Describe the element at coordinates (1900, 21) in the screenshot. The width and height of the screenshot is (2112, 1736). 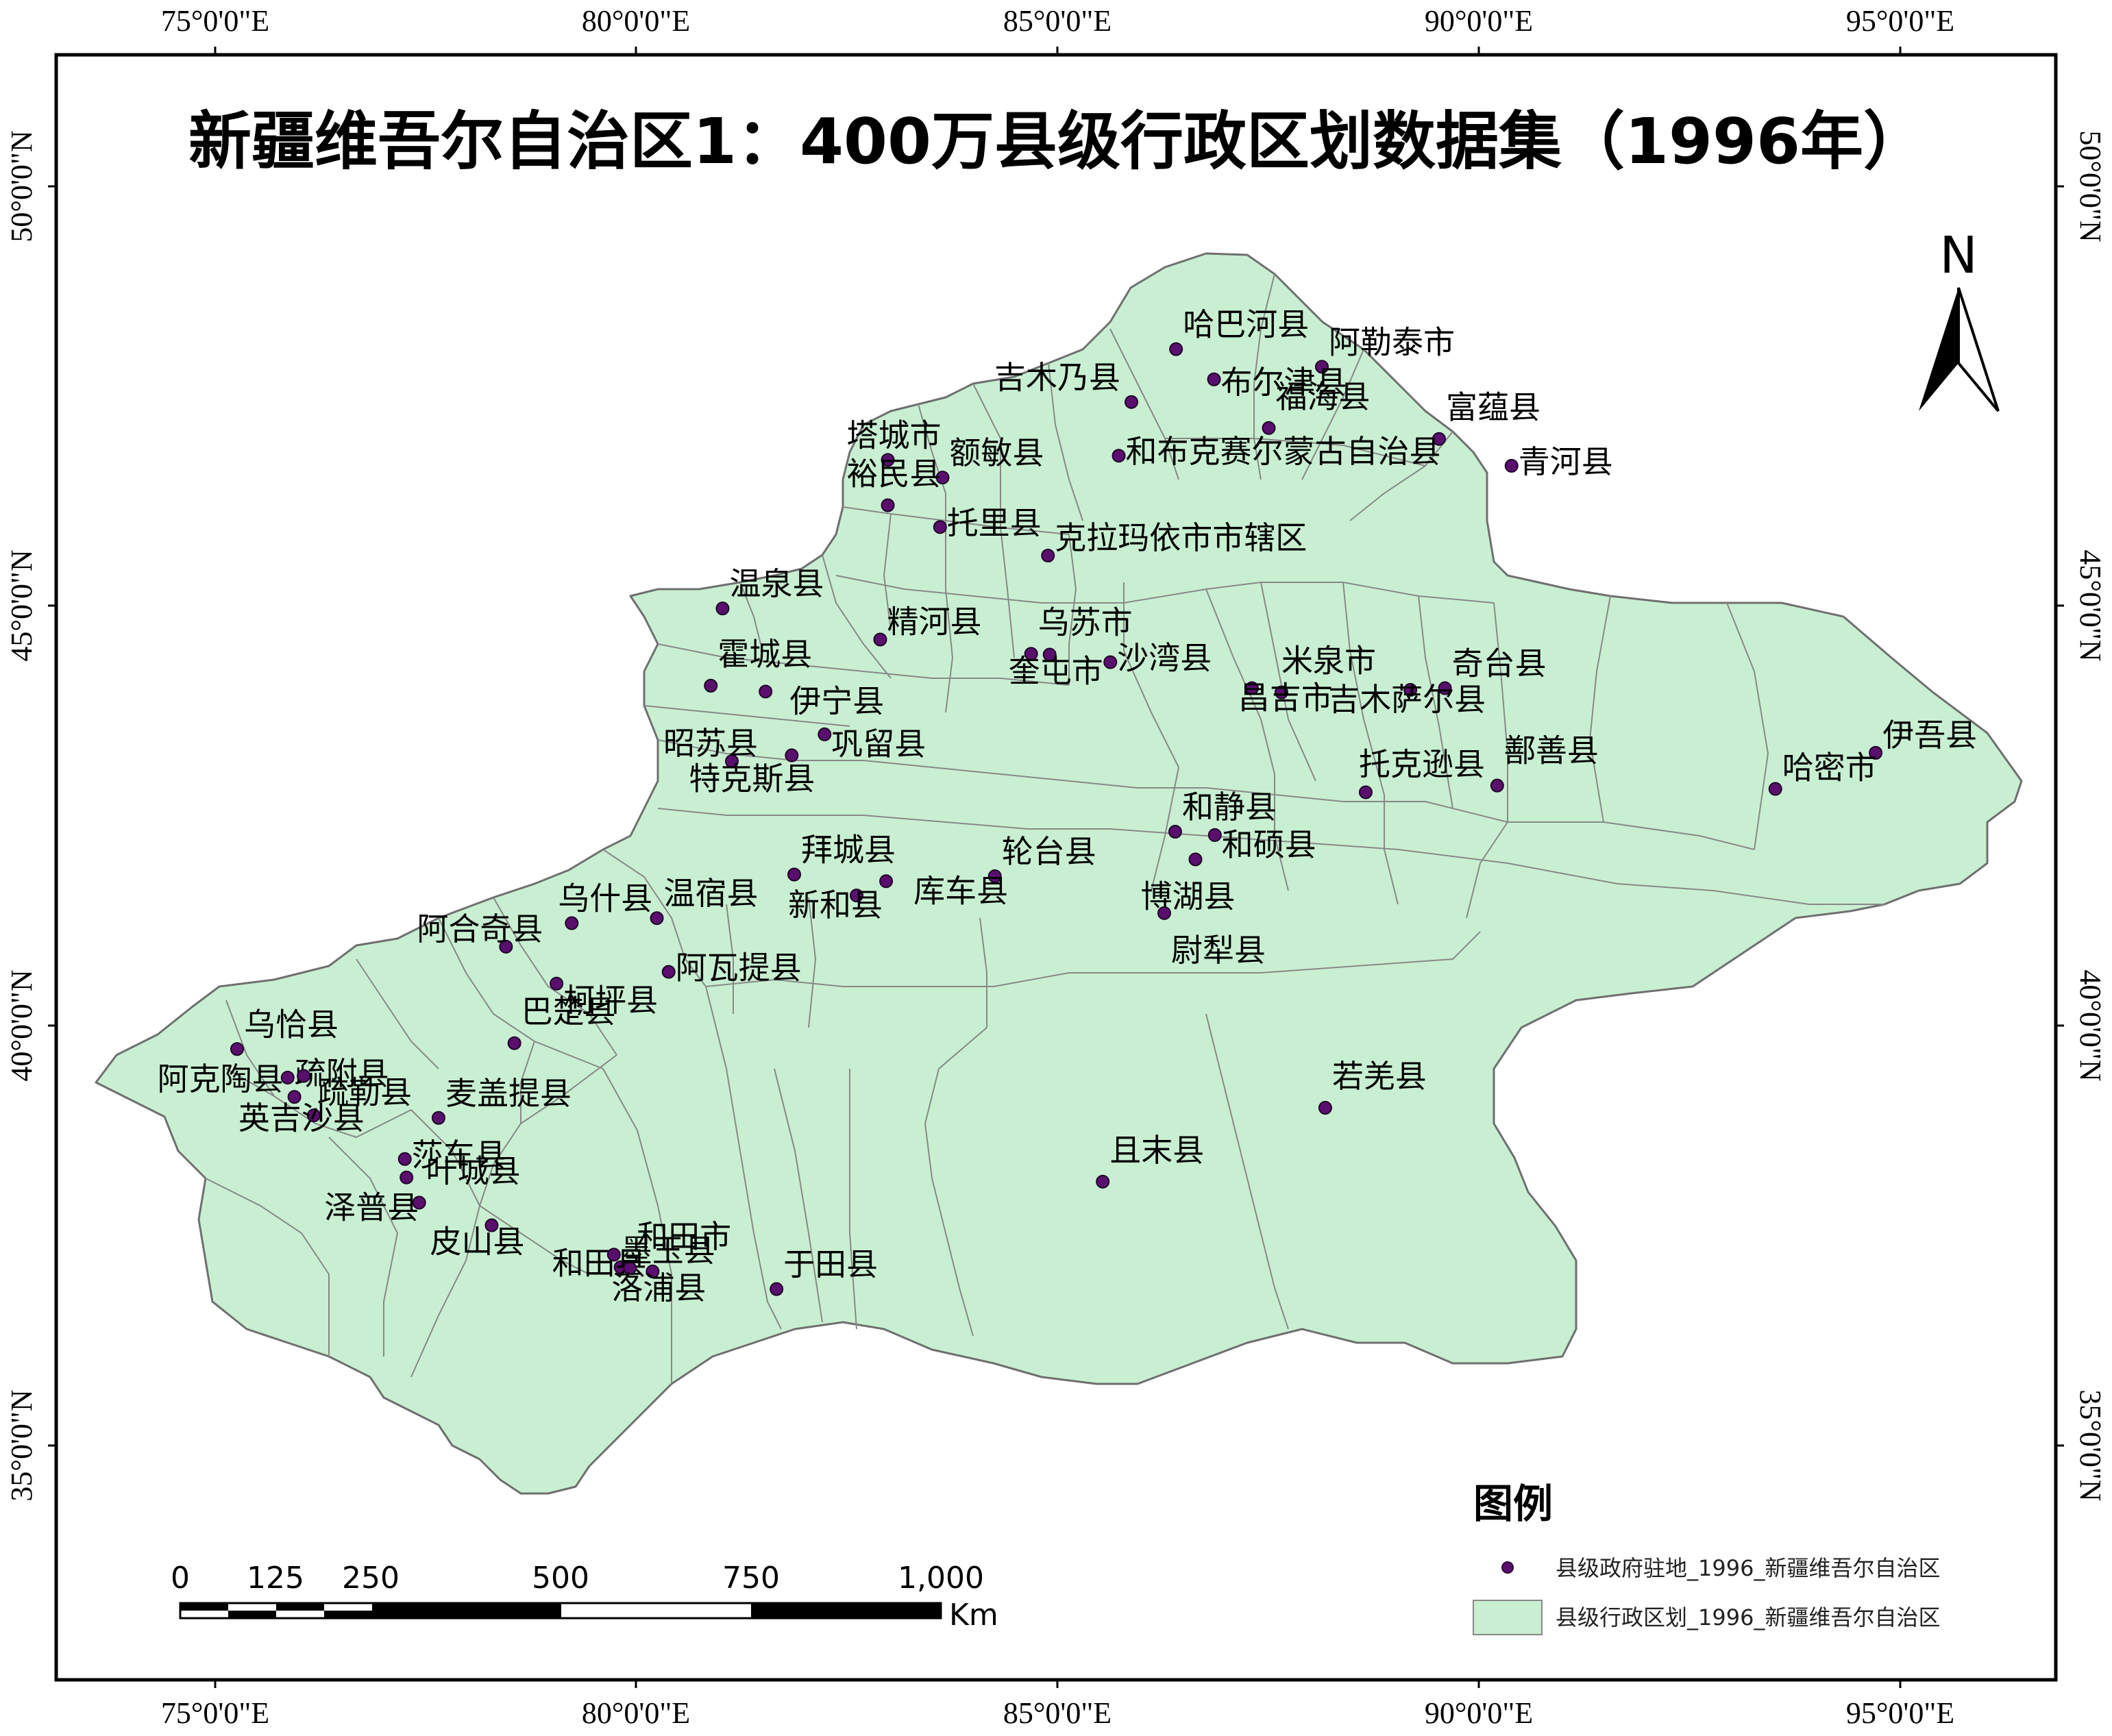
I see `lon-tick-label-top: 95°0'0"E` at that location.